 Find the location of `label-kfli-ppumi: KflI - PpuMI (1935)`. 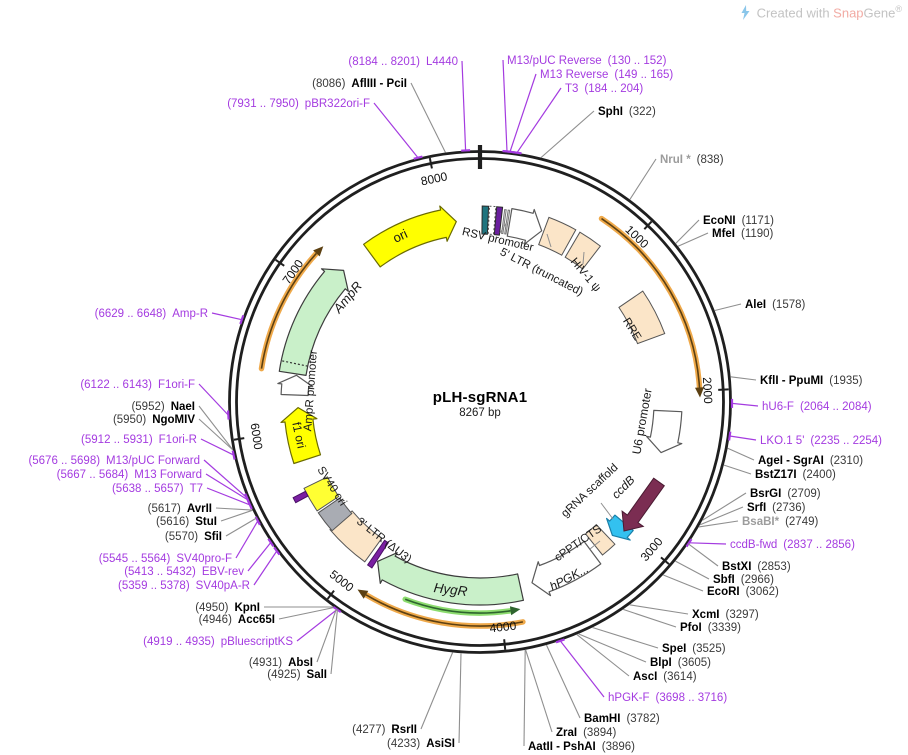

label-kfli-ppumi: KflI - PpuMI (1935) is located at coordinates (811, 381).